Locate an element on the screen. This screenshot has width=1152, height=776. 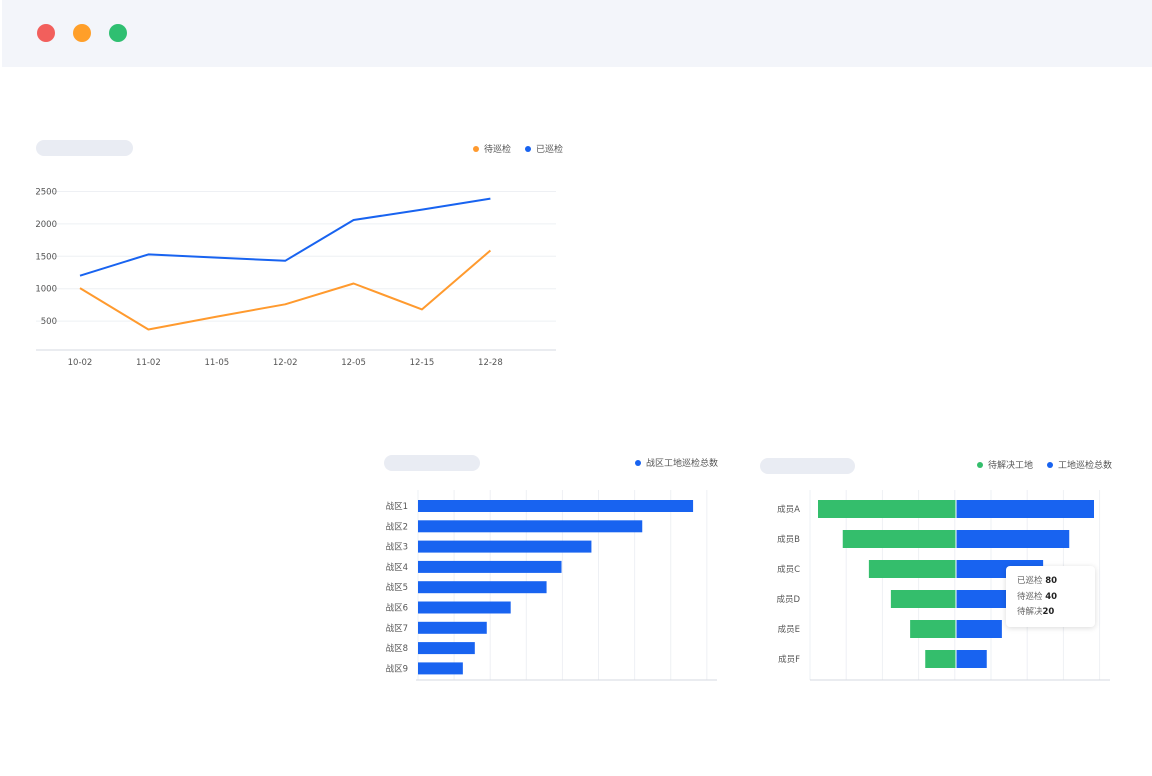
y-category-label: 成员B is located at coordinates (788, 539).